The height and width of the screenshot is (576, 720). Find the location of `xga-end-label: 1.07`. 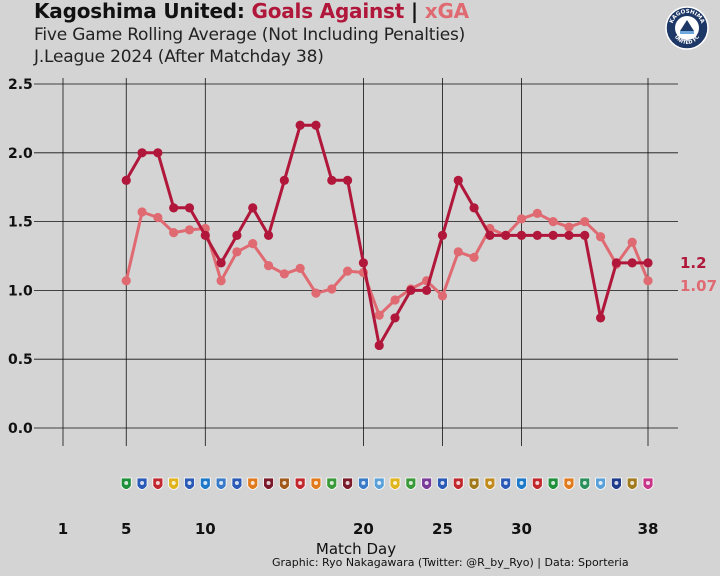

xga-end-label: 1.07 is located at coordinates (698, 286).